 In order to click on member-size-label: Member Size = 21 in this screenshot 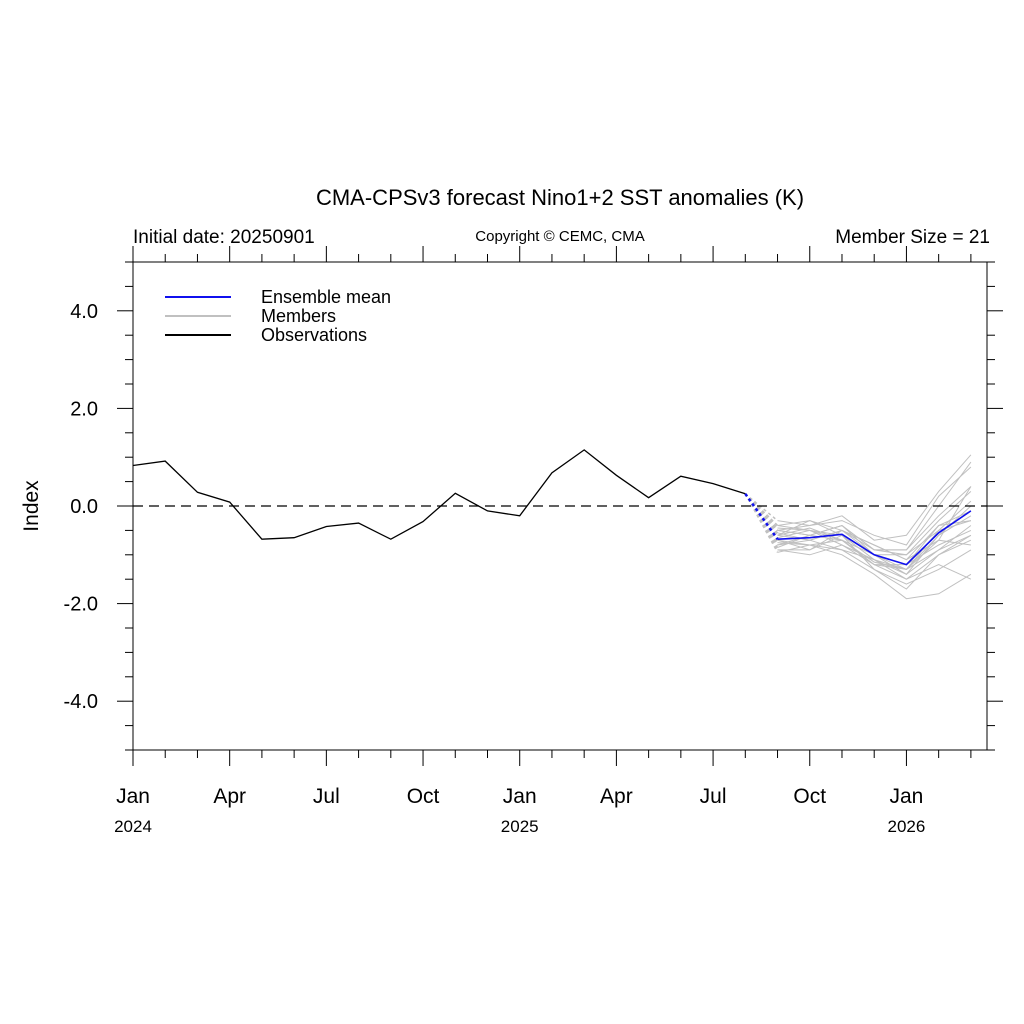, I will do `click(912, 237)`.